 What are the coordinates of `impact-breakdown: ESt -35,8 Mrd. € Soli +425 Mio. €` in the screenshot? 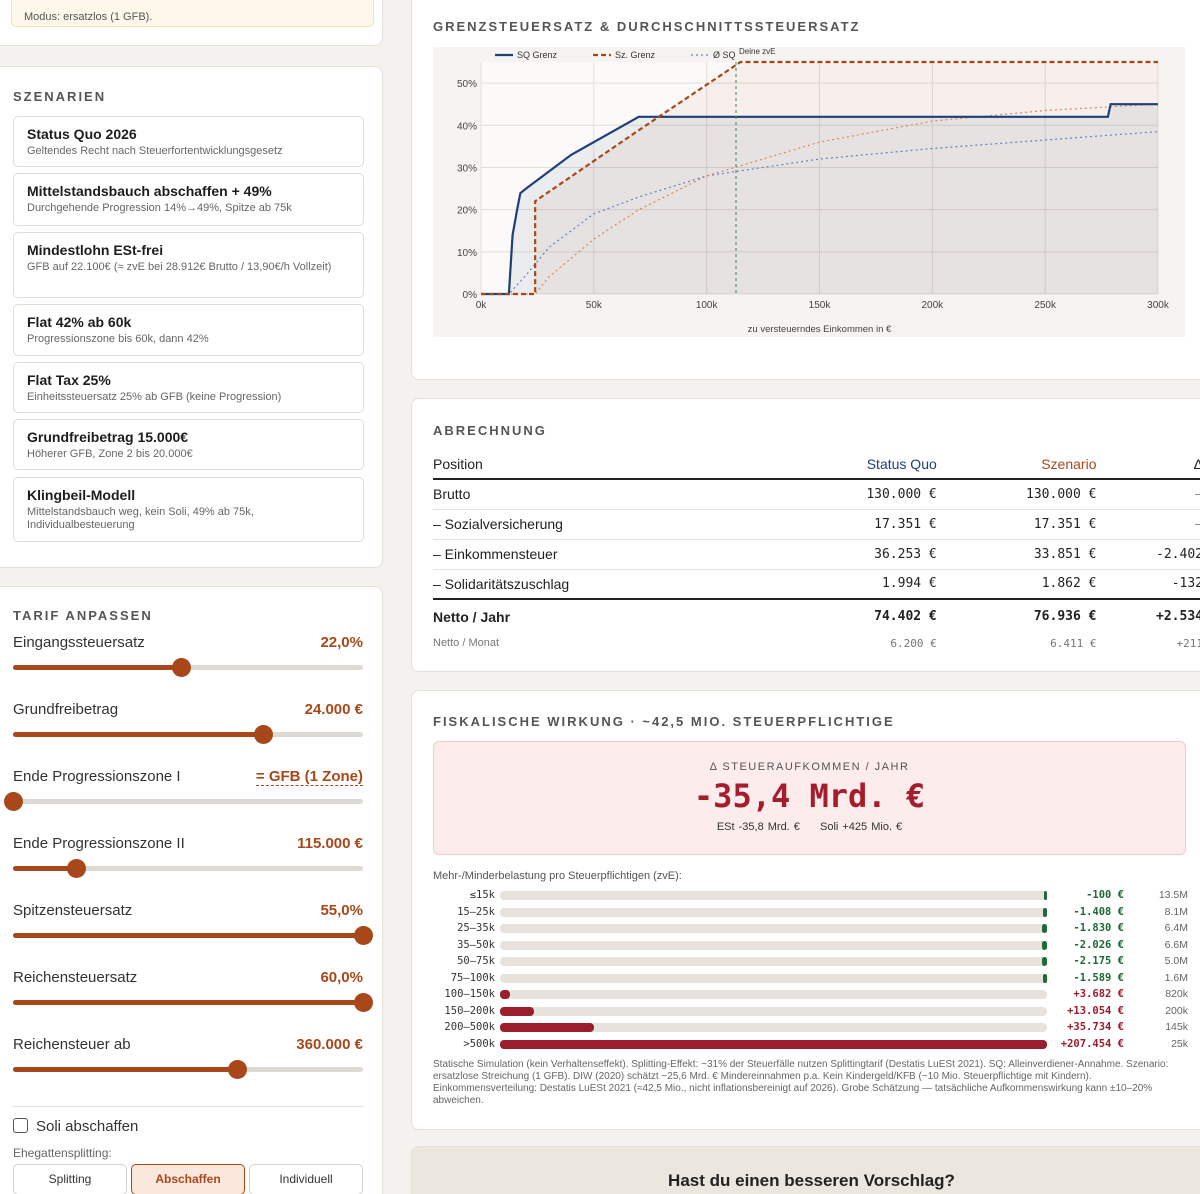 It's located at (809, 827).